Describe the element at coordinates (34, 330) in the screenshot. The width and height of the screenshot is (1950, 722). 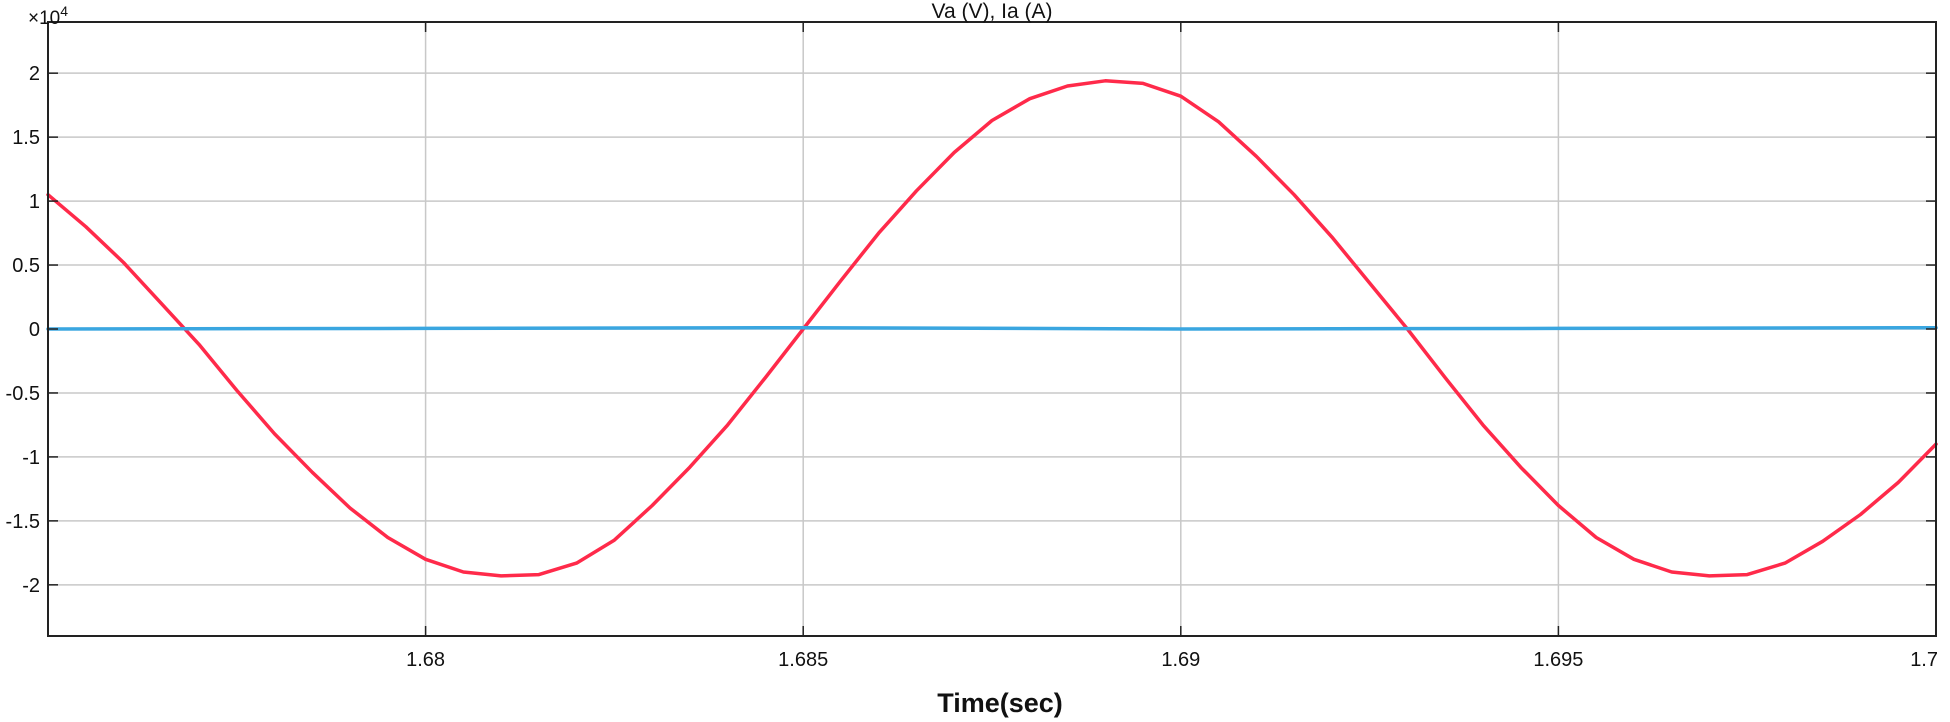
I see `y-tick-label: 0` at that location.